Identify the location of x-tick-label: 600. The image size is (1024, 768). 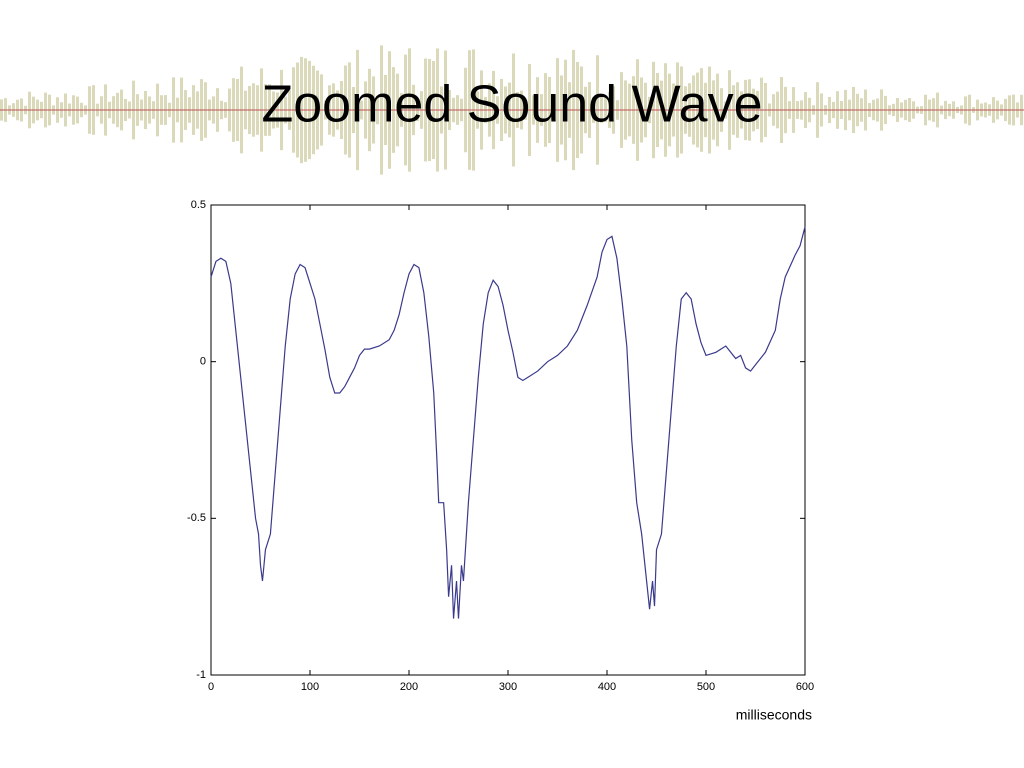
(805, 687).